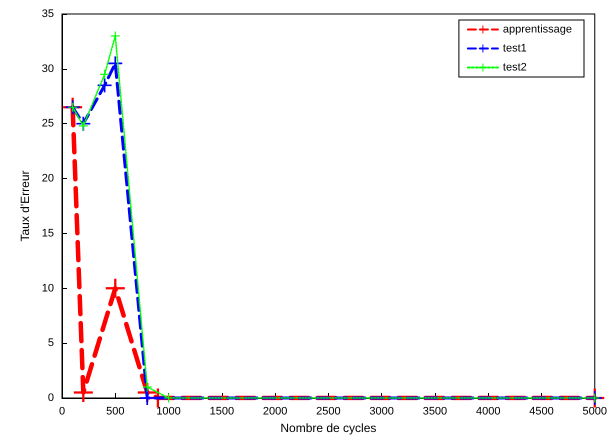 The image size is (610, 446). What do you see at coordinates (48, 124) in the screenshot?
I see `y-tick-label: 25` at bounding box center [48, 124].